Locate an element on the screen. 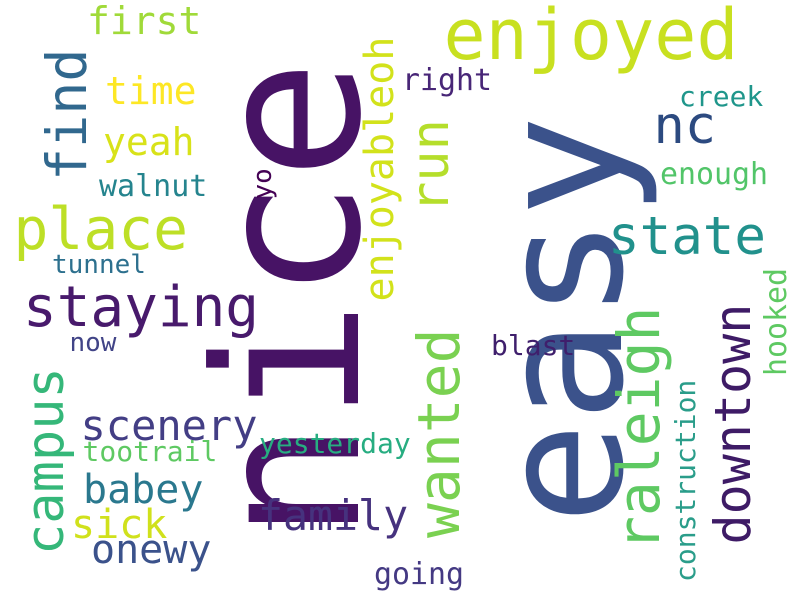 Image resolution: width=800 pixels, height=600 pixels. word-staying: staying is located at coordinates (141, 307).